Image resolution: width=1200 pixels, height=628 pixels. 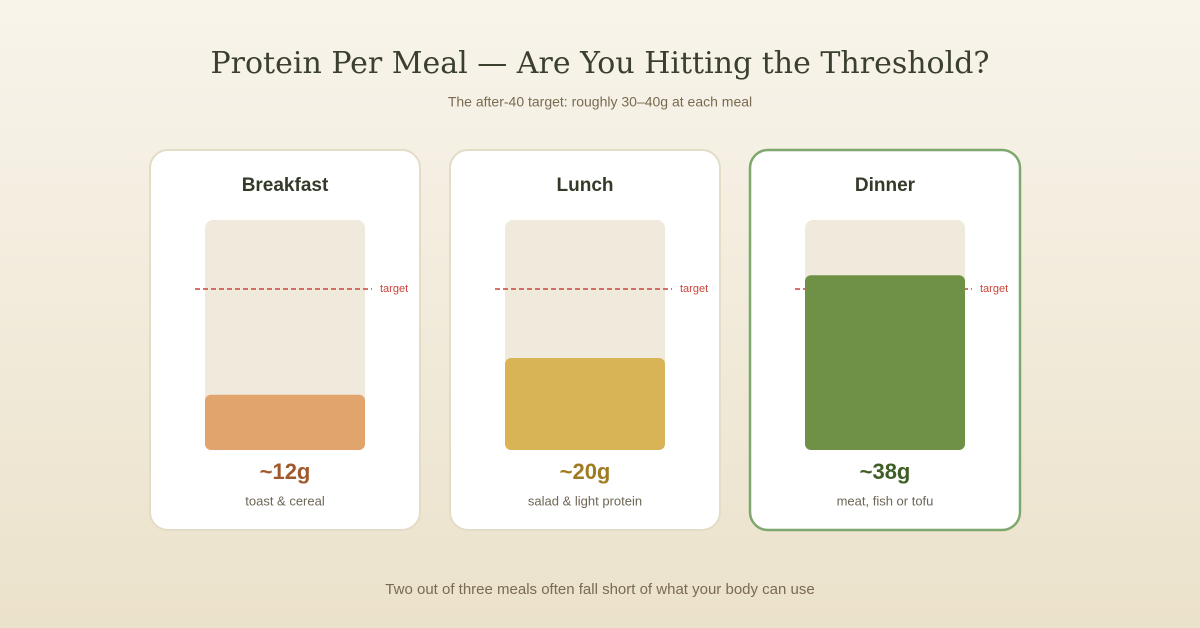 I want to click on description: salad & light protein, so click(x=585, y=500).